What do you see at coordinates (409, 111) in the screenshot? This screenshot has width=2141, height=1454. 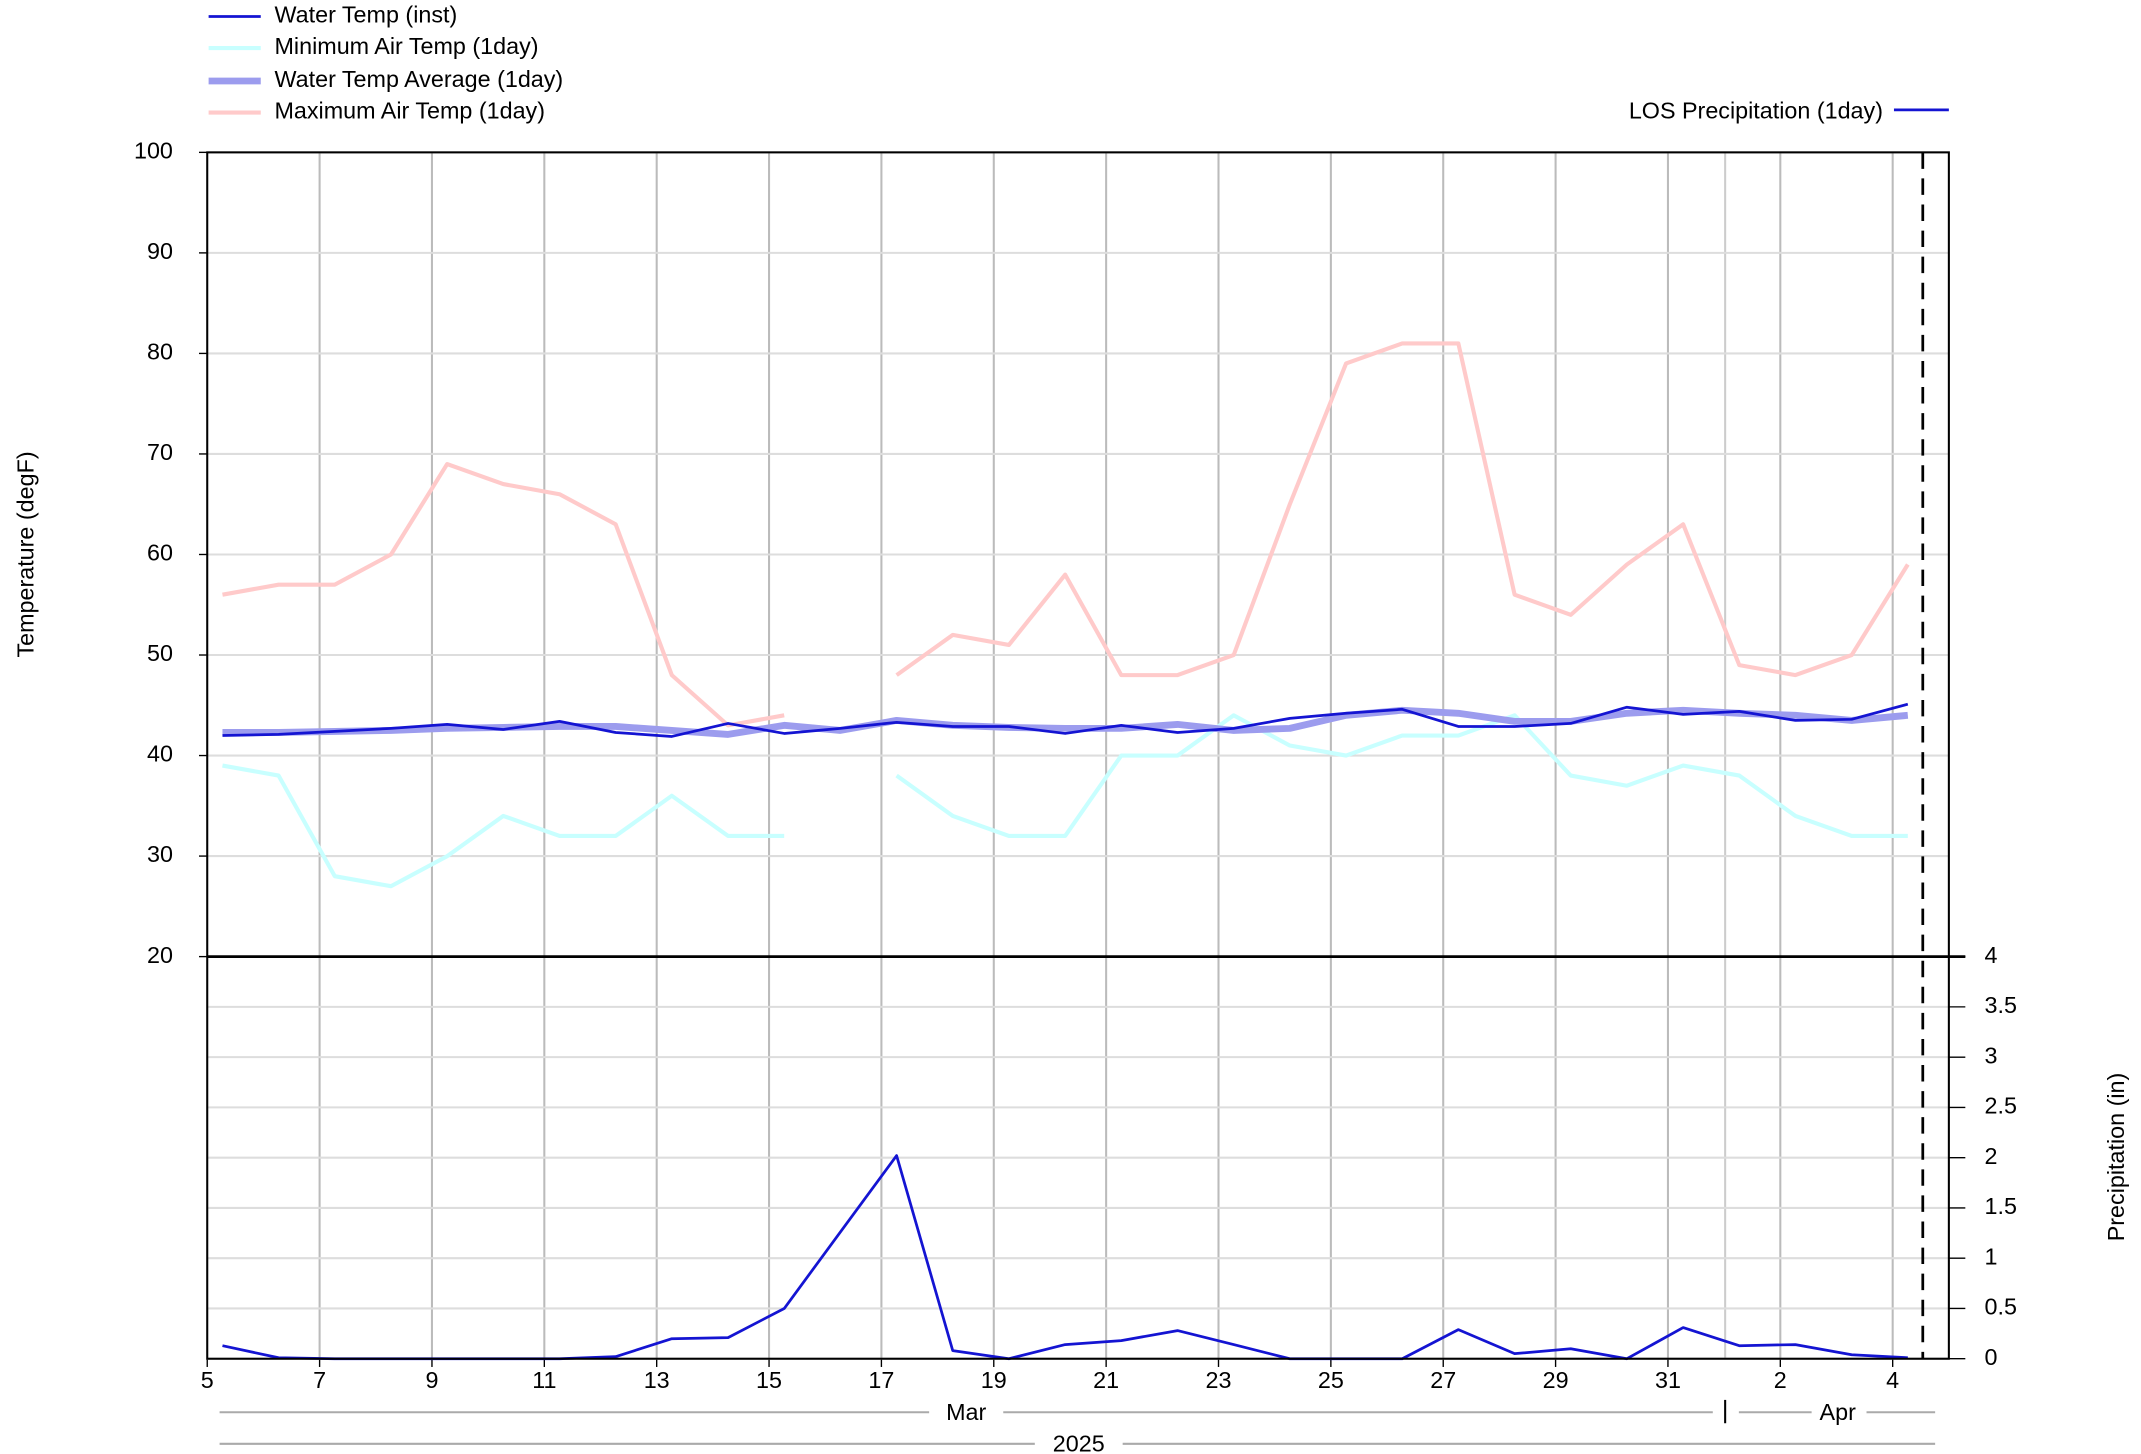 I see `legend-label: Maximum Air Temp (1day)` at bounding box center [409, 111].